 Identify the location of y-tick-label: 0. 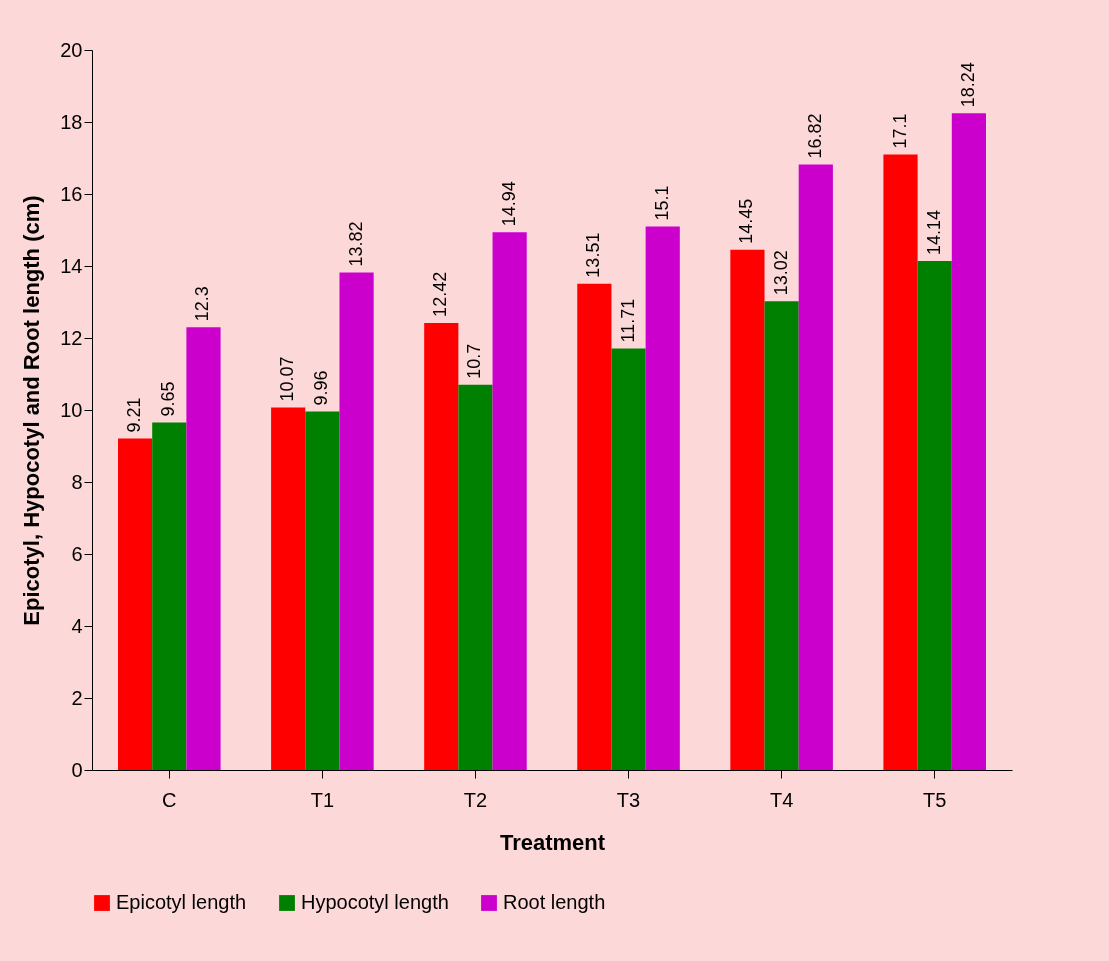
(77, 769).